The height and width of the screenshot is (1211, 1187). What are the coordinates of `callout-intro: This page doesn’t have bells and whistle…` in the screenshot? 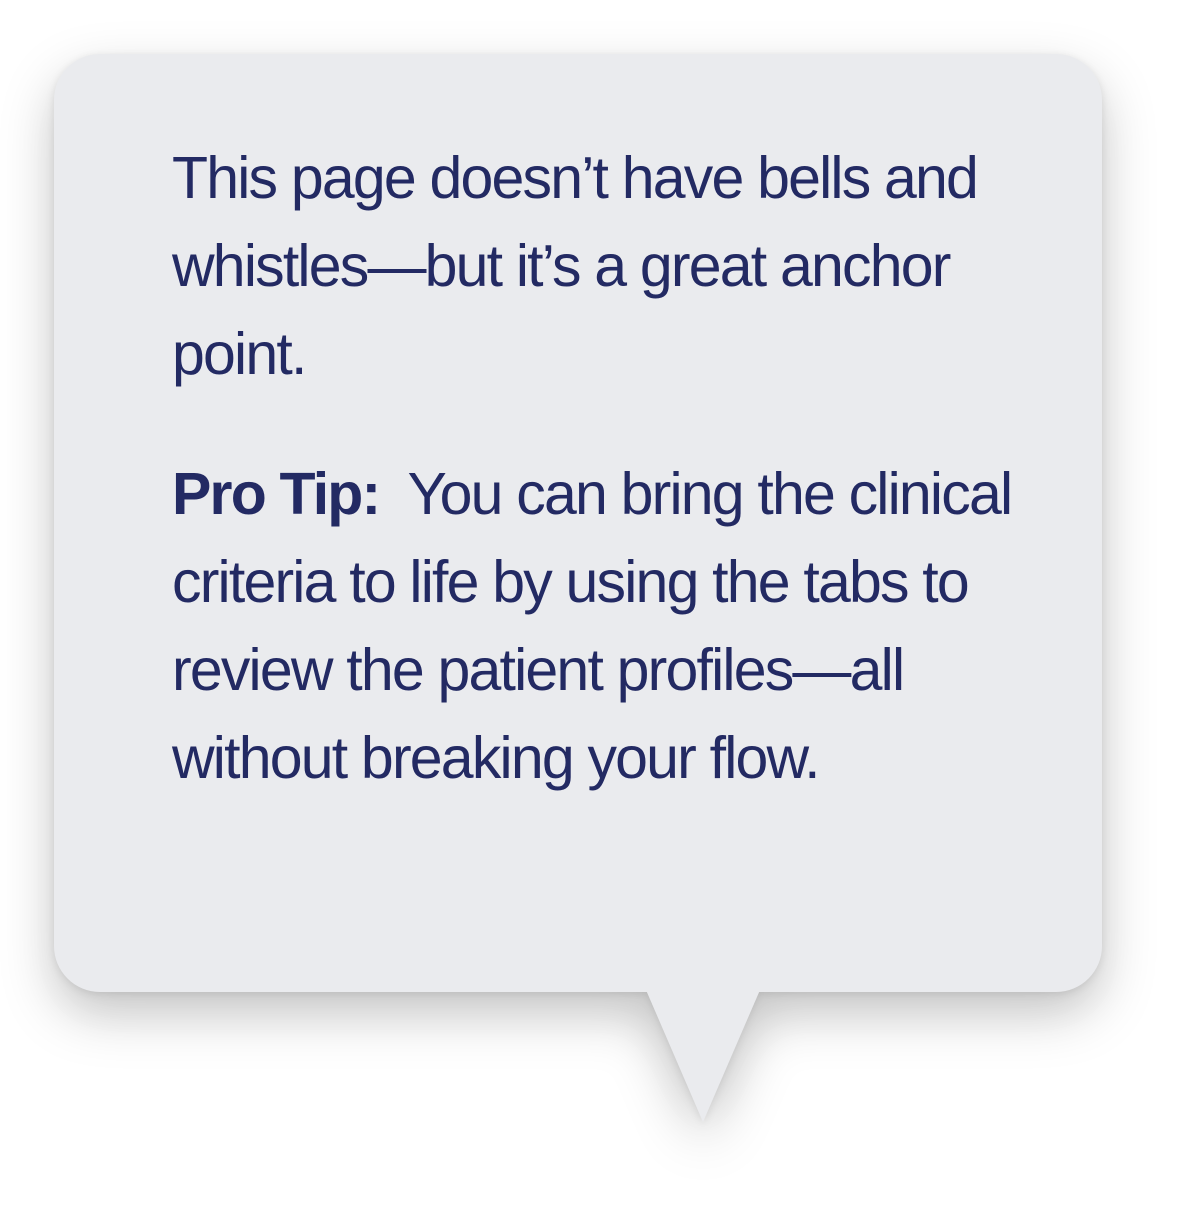 It's located at (575, 266).